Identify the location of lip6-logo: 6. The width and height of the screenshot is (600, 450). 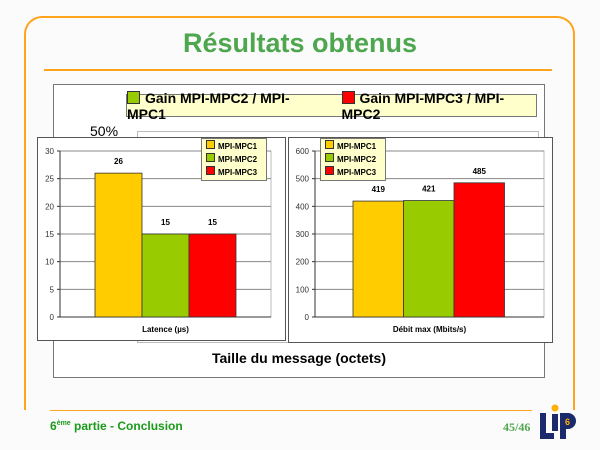
(558, 421).